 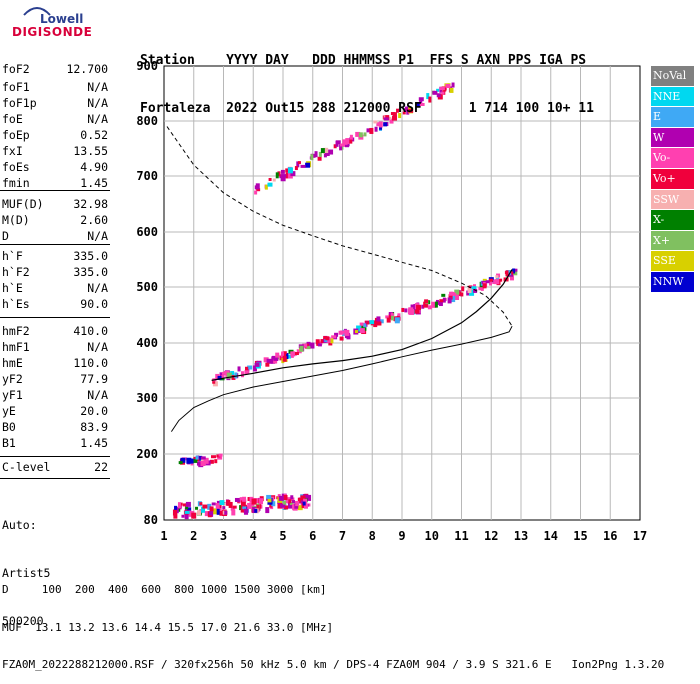 What do you see at coordinates (672, 117) in the screenshot?
I see `legend-item: E` at bounding box center [672, 117].